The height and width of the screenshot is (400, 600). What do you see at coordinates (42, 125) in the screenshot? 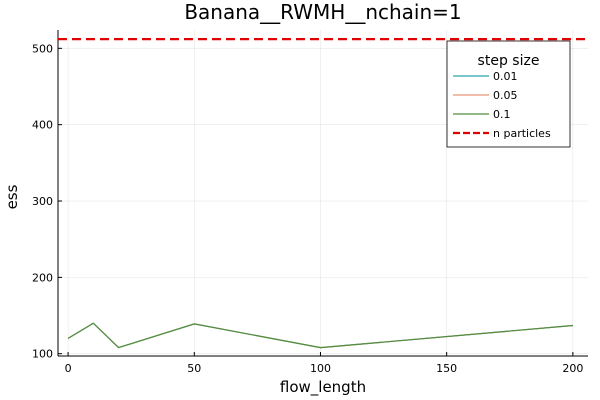
I see `y-tick-label: 400` at bounding box center [42, 125].